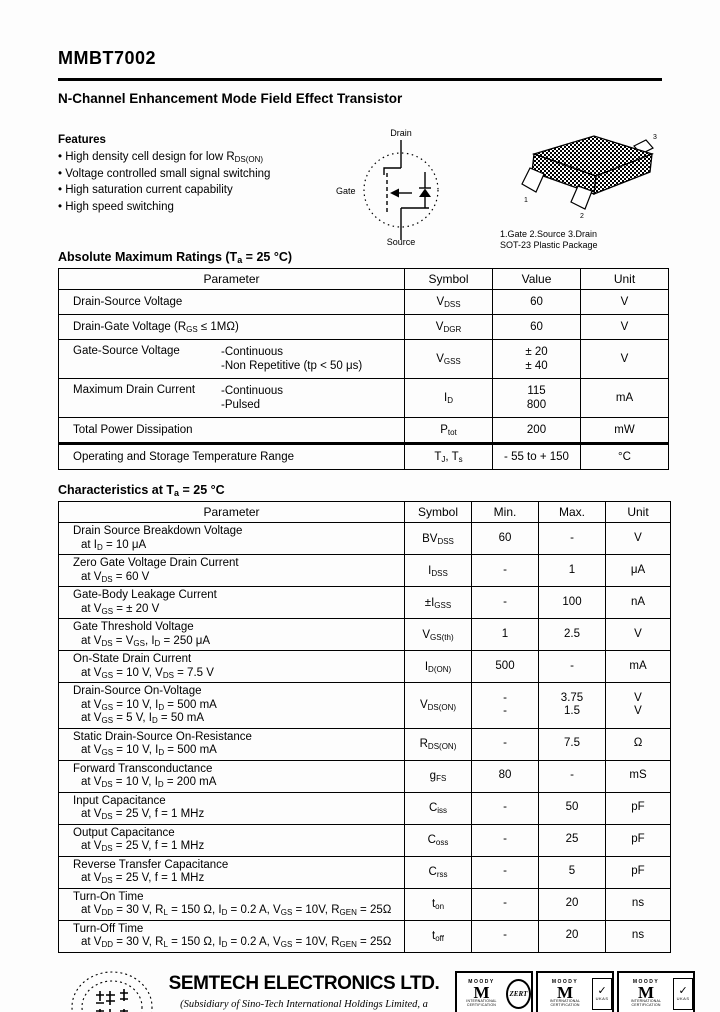 This screenshot has height=1012, width=720. Describe the element at coordinates (481, 1003) in the screenshot. I see `cert-brand-subtitle: INTERNATIONAL CERTIFICATION` at that location.